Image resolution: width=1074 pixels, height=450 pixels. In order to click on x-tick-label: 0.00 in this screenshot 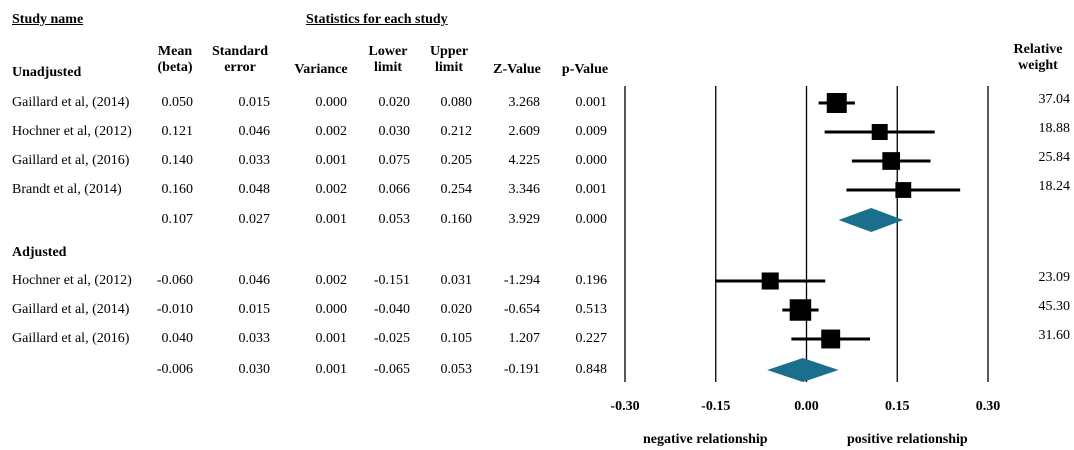, I will do `click(806, 406)`.